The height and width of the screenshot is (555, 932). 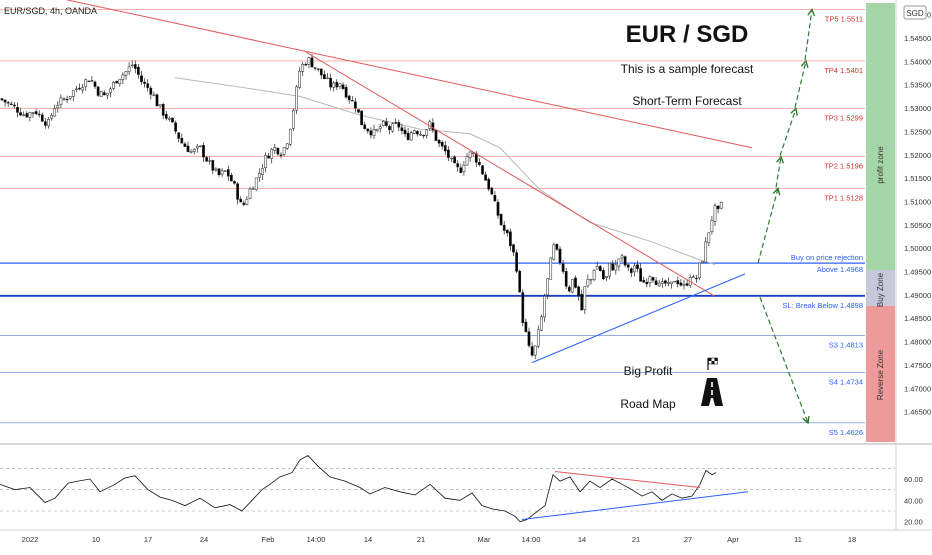 I want to click on reverse-zone-label: Reverse Zone, so click(x=880, y=374).